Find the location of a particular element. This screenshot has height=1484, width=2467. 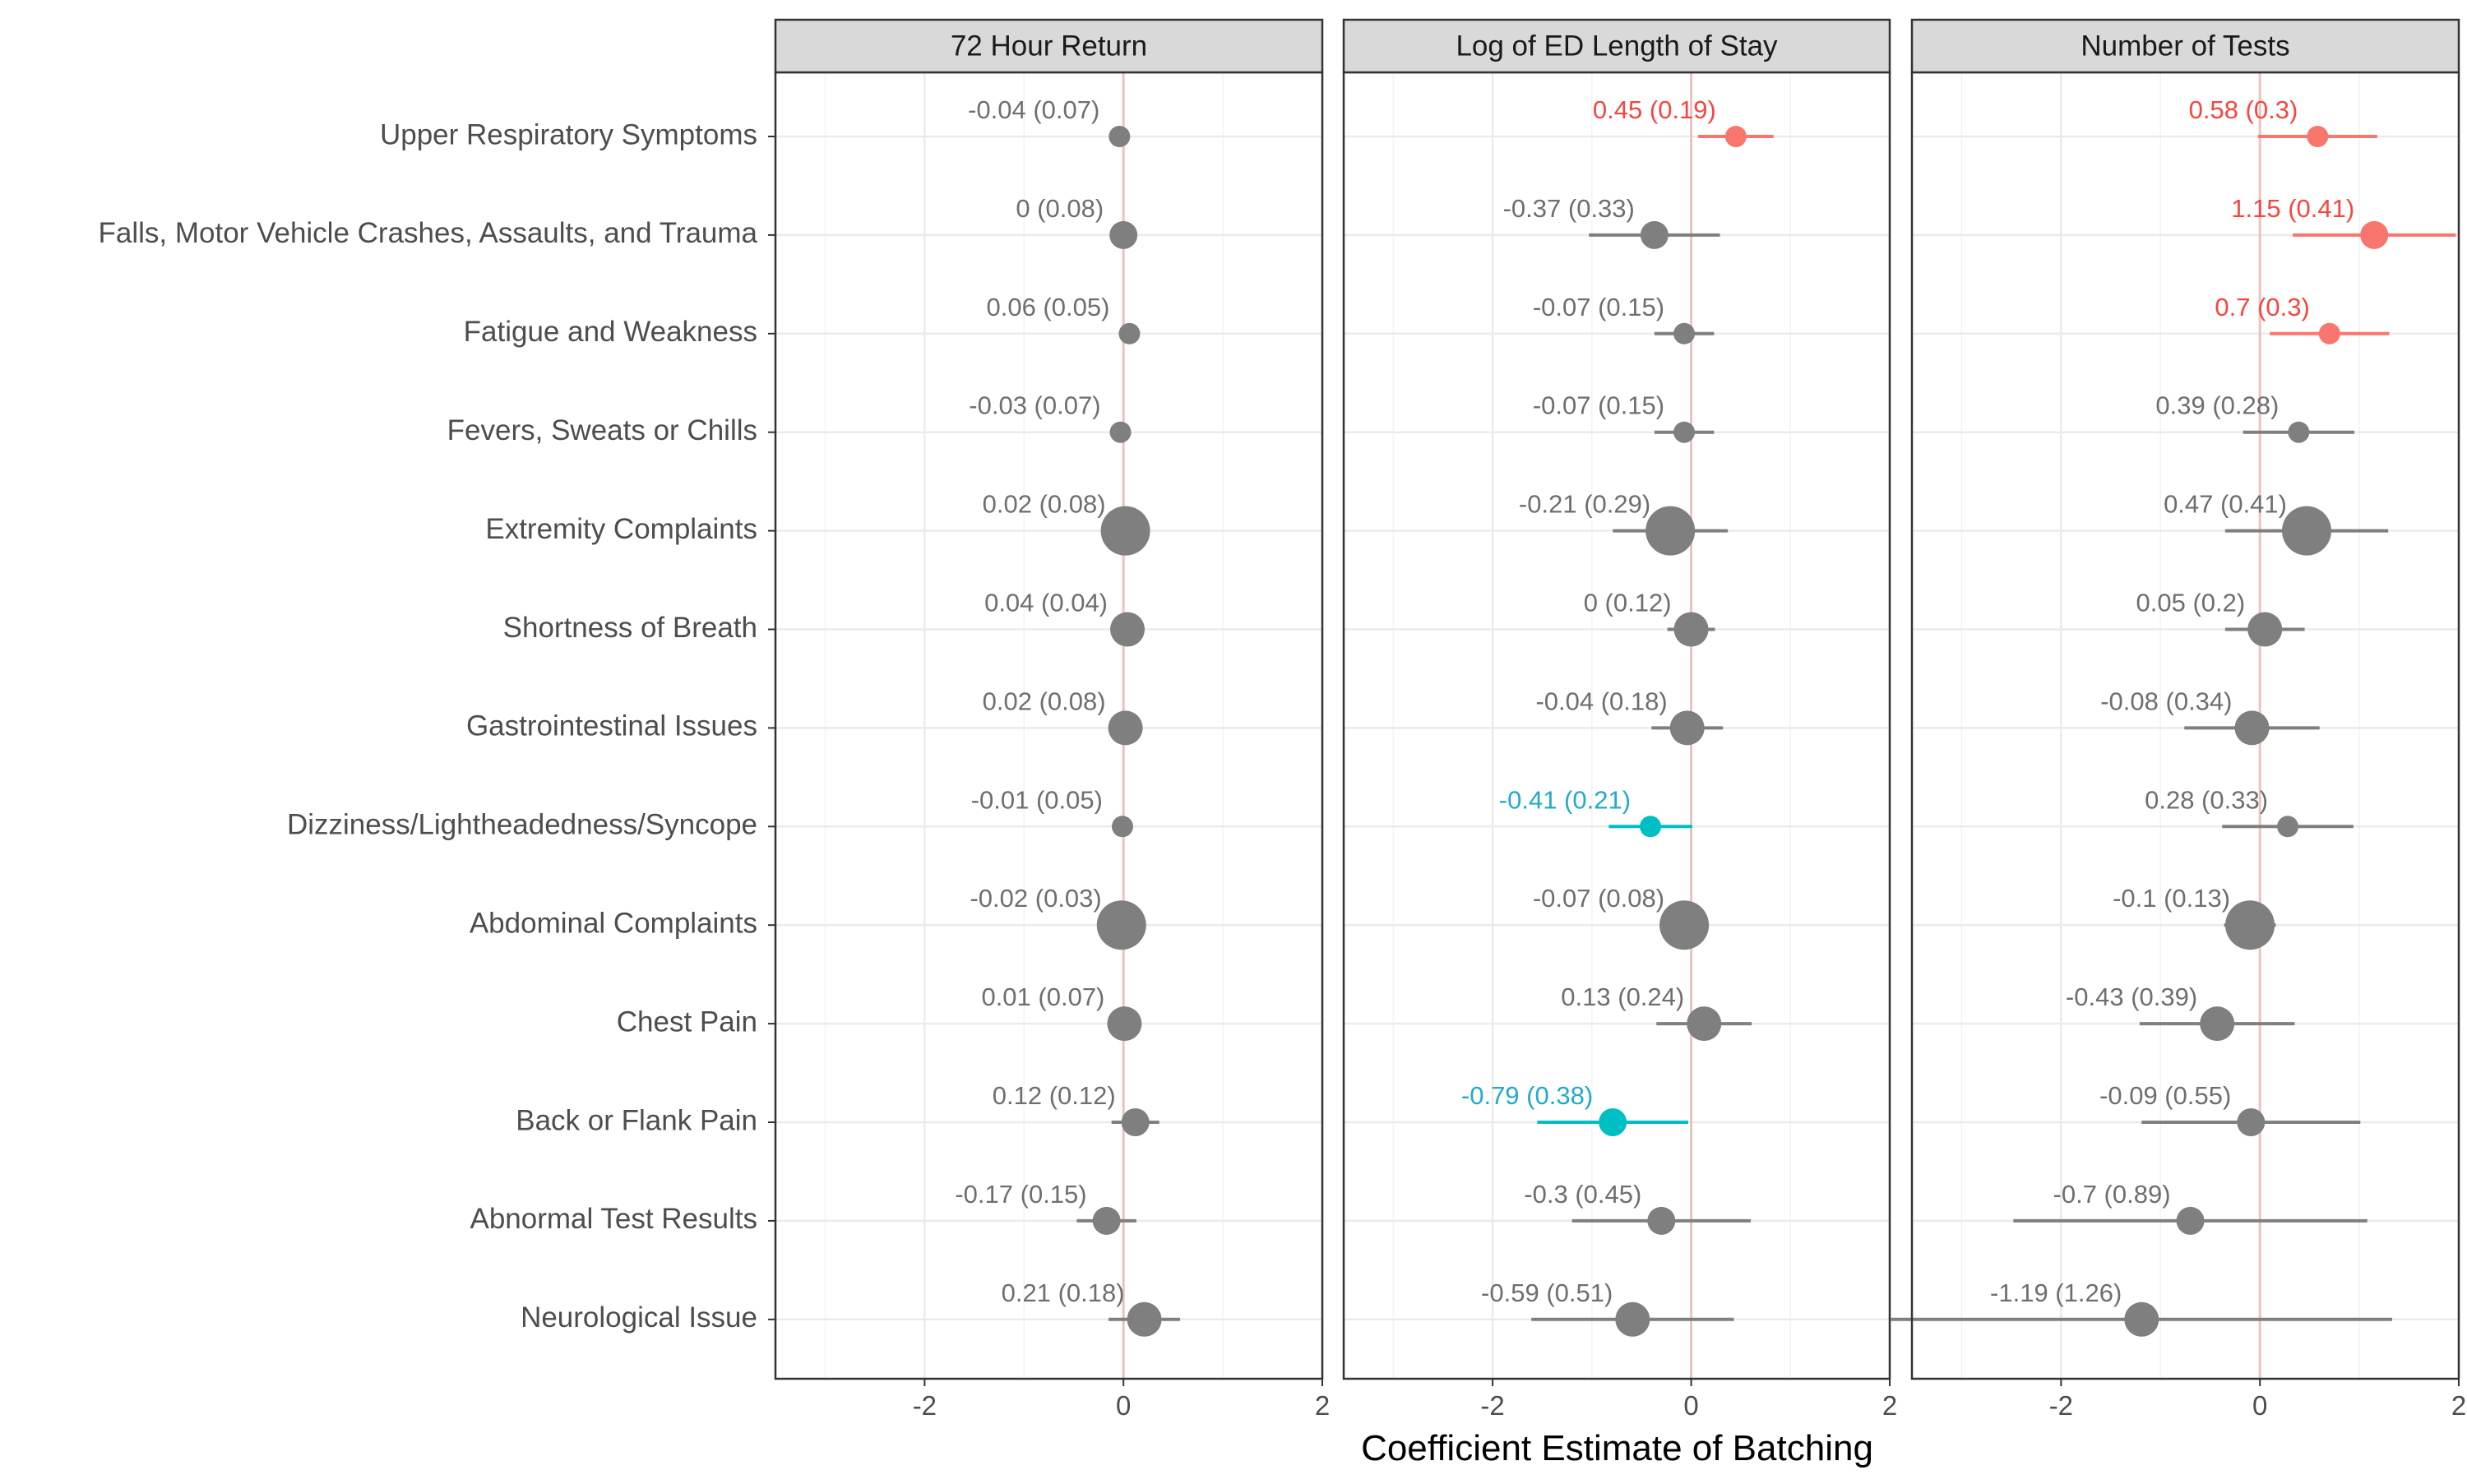

category-label: Abdominal Complaints is located at coordinates (614, 923).